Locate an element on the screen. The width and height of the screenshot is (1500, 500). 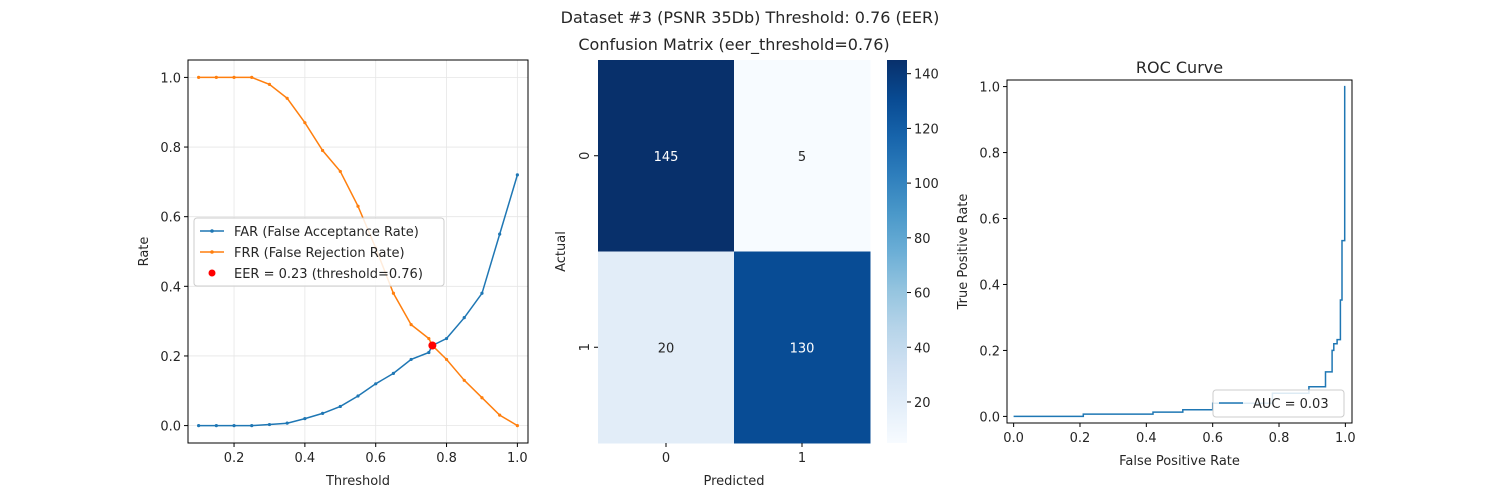
x-axis-label: Predicted is located at coordinates (733, 481).